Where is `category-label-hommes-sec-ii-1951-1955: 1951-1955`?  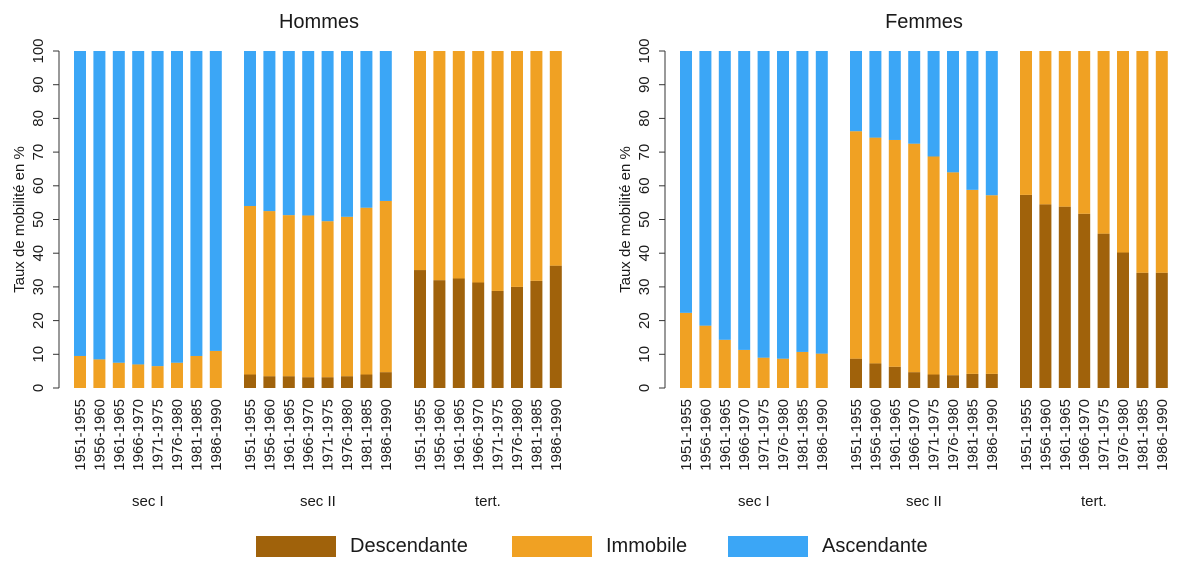 category-label-hommes-sec-ii-1951-1955: 1951-1955 is located at coordinates (250, 435).